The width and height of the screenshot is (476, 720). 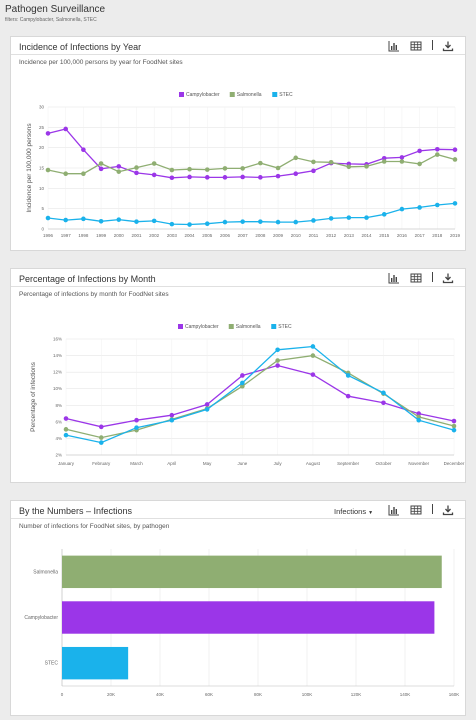 I want to click on x-tick-label: 2010, so click(x=296, y=235).